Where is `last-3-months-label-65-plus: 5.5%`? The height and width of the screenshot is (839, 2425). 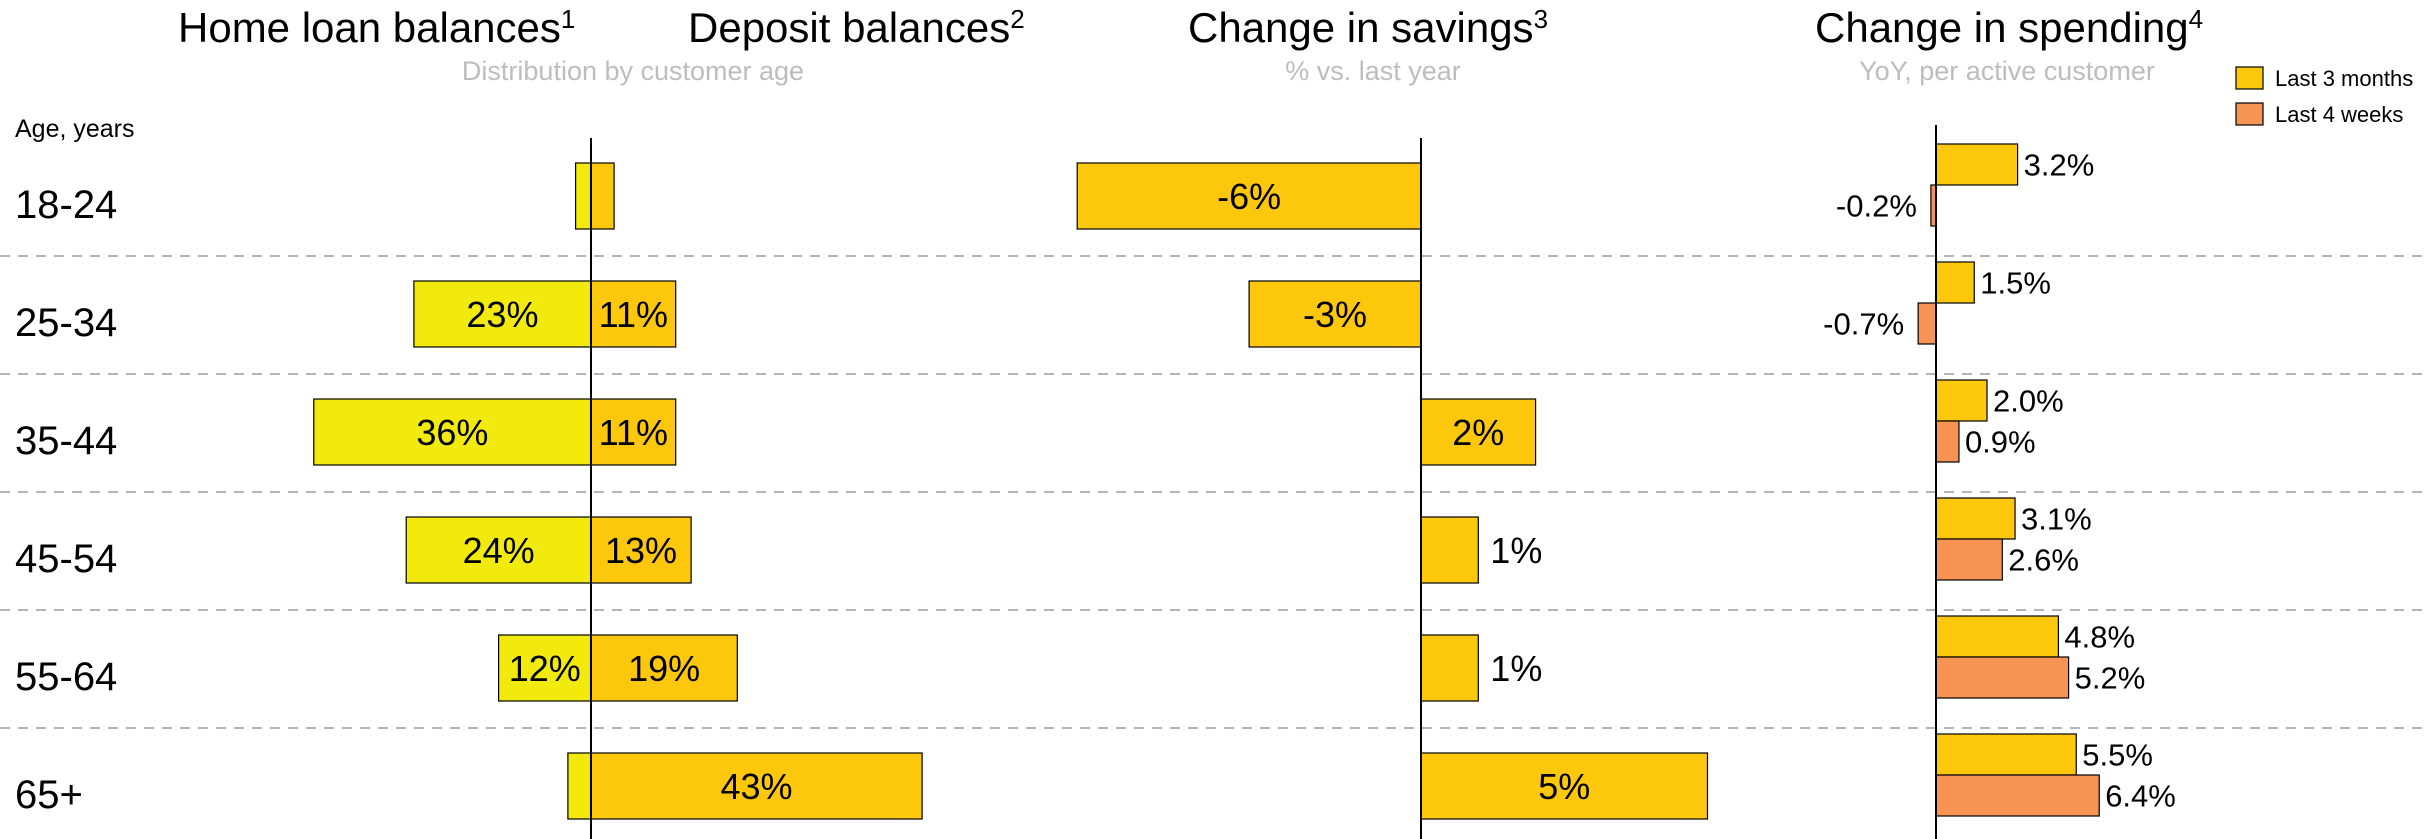 last-3-months-label-65-plus: 5.5% is located at coordinates (2117, 755).